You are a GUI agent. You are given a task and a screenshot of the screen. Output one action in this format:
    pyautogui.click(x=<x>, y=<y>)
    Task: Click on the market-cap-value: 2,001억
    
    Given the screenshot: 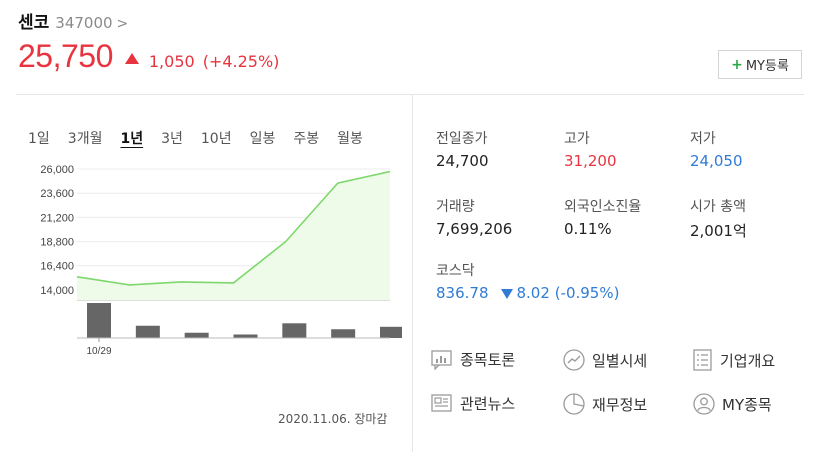 What is the action you would take?
    pyautogui.click(x=718, y=231)
    